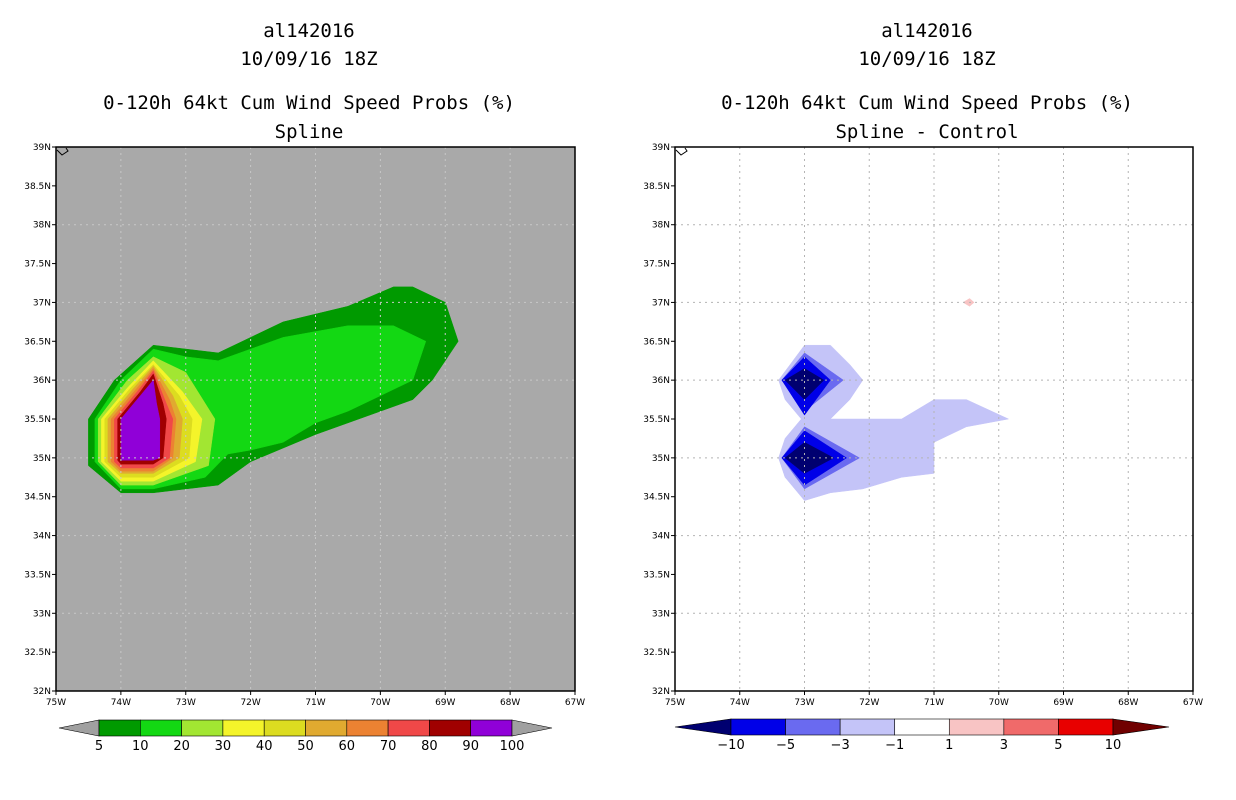 This screenshot has width=1236, height=800. Describe the element at coordinates (927, 59) in the screenshot. I see `right-date-time: 10/09/16 18Z` at that location.